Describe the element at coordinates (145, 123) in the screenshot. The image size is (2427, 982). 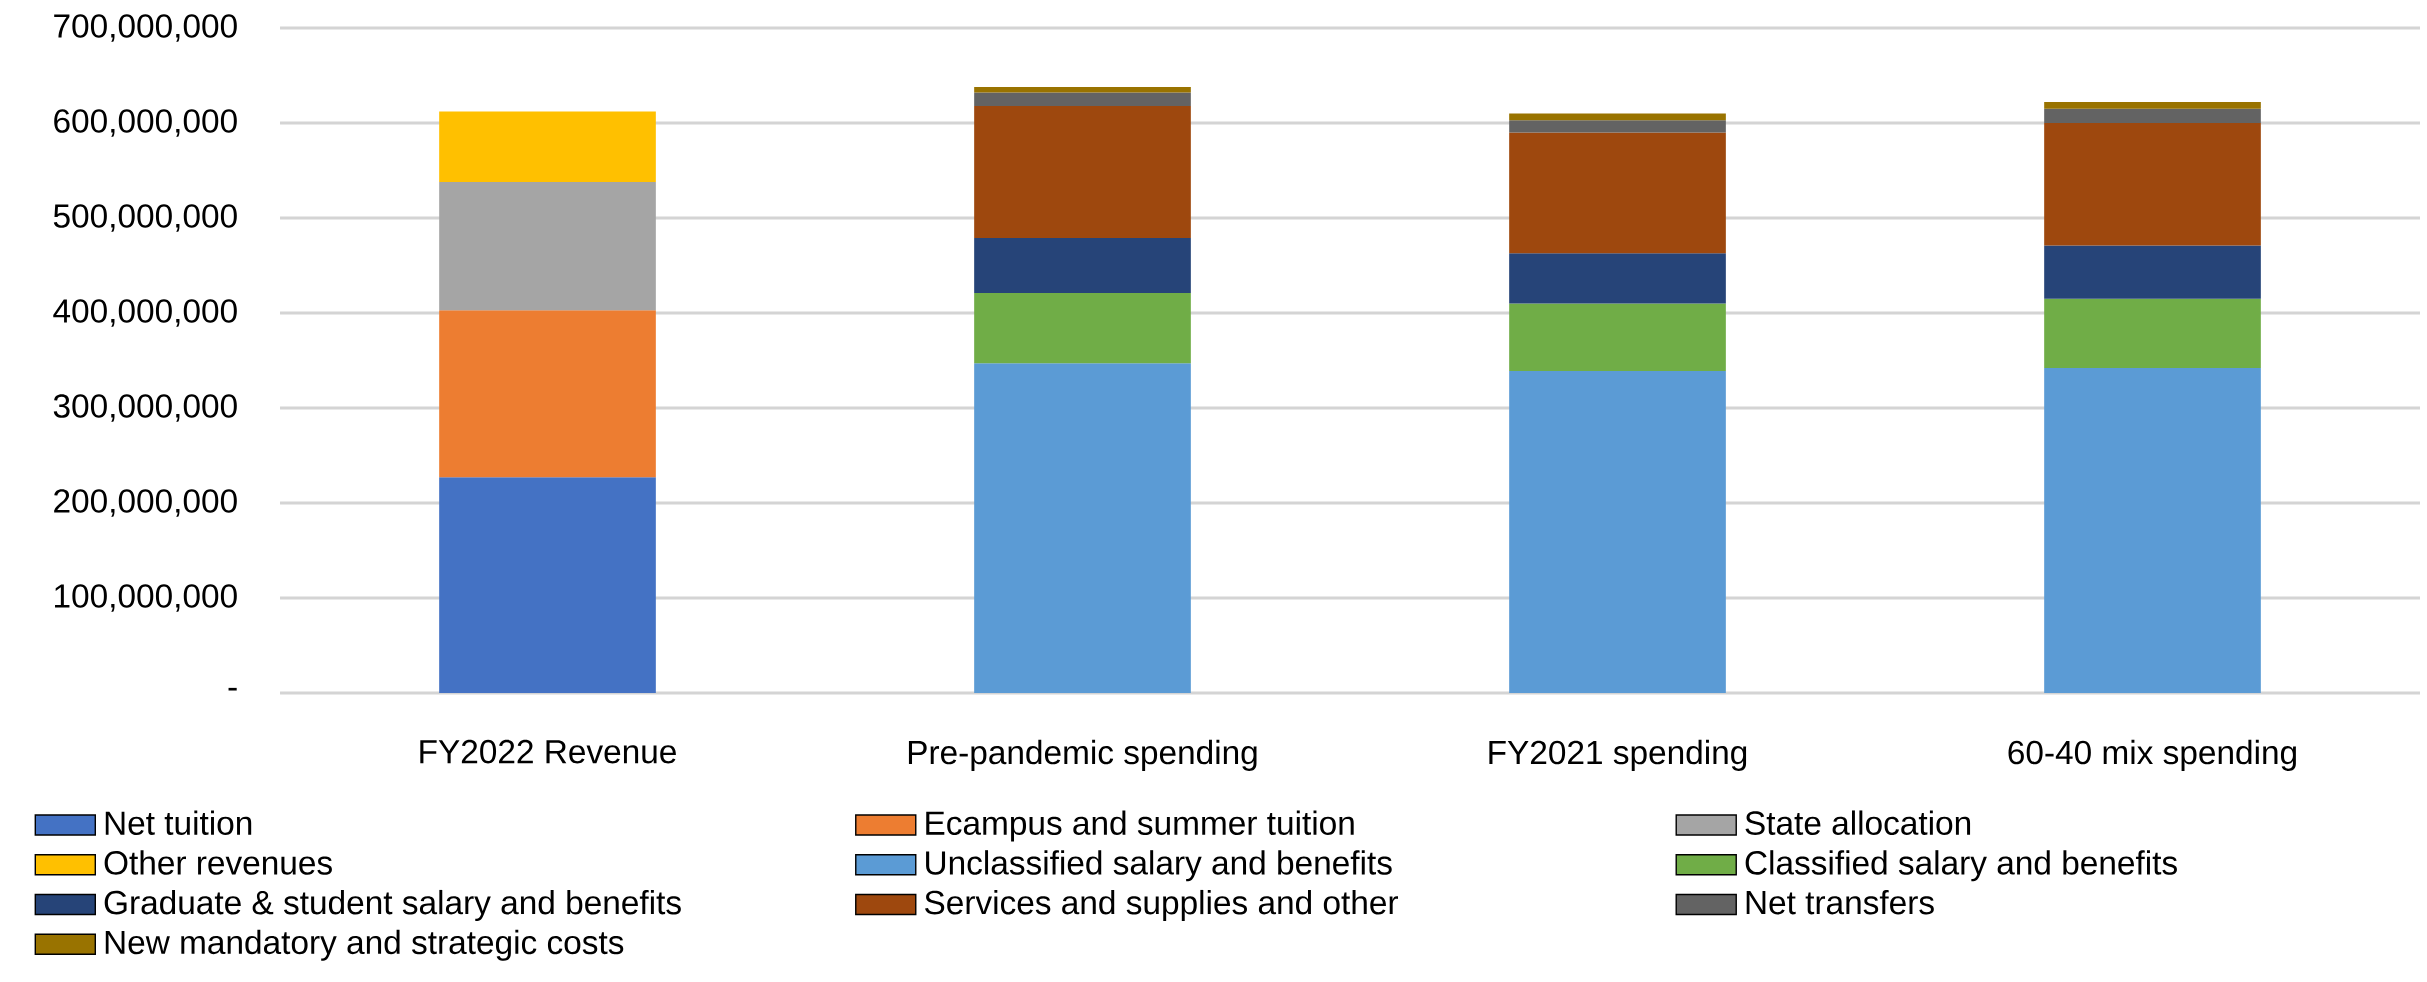
I see `y-tick-label: 600,000,000` at that location.